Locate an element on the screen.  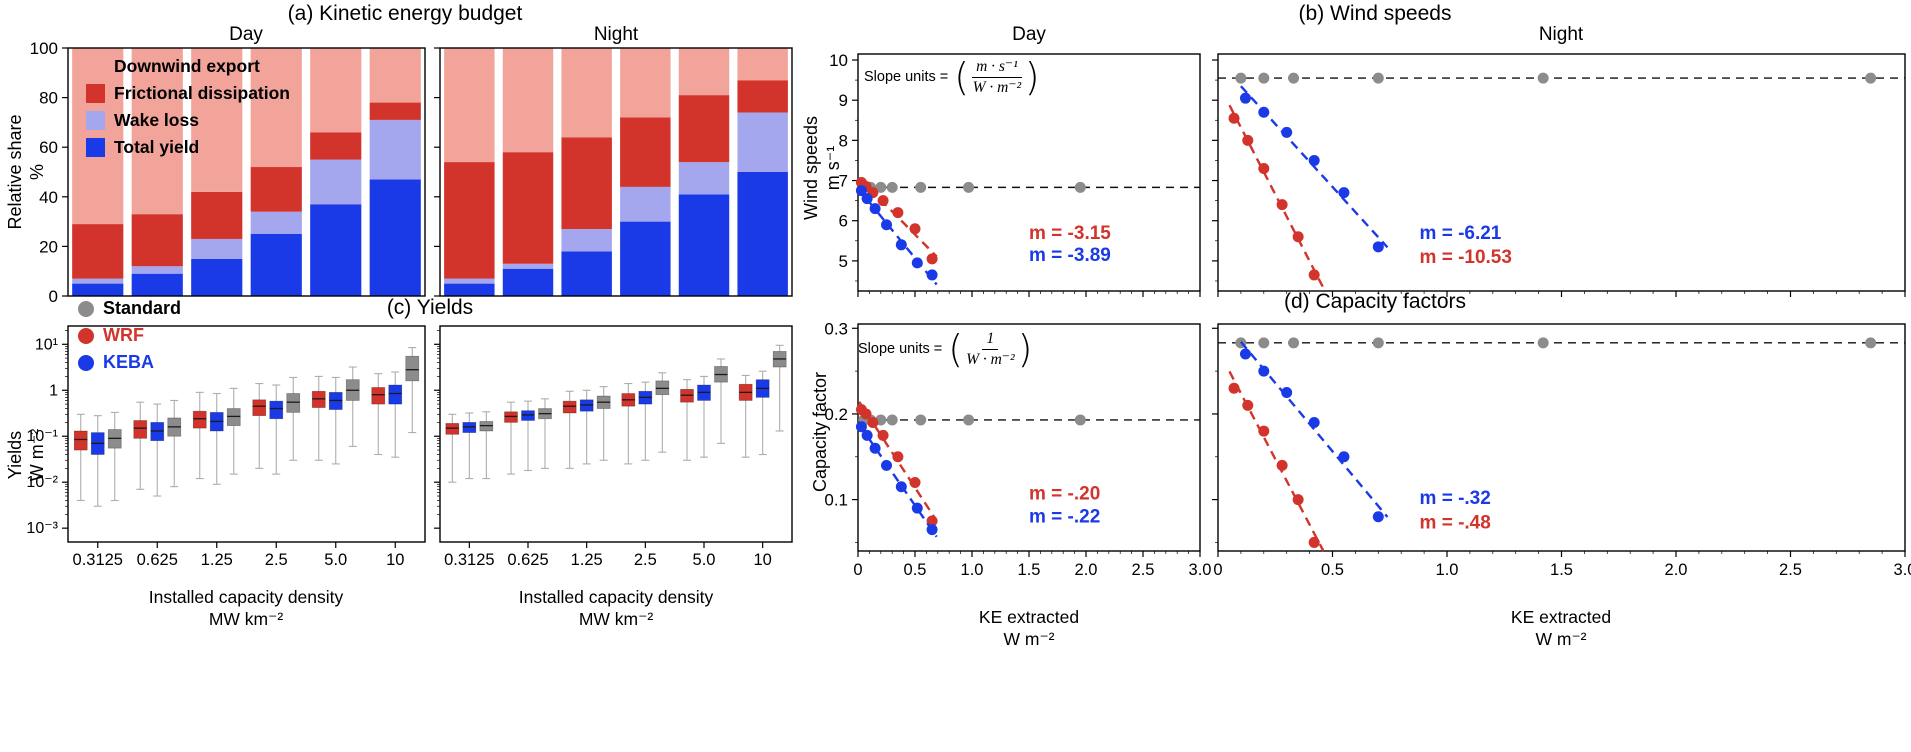
panel-c-night-x-axis-label-line1: Installed capacity density is located at coordinates (616, 597).